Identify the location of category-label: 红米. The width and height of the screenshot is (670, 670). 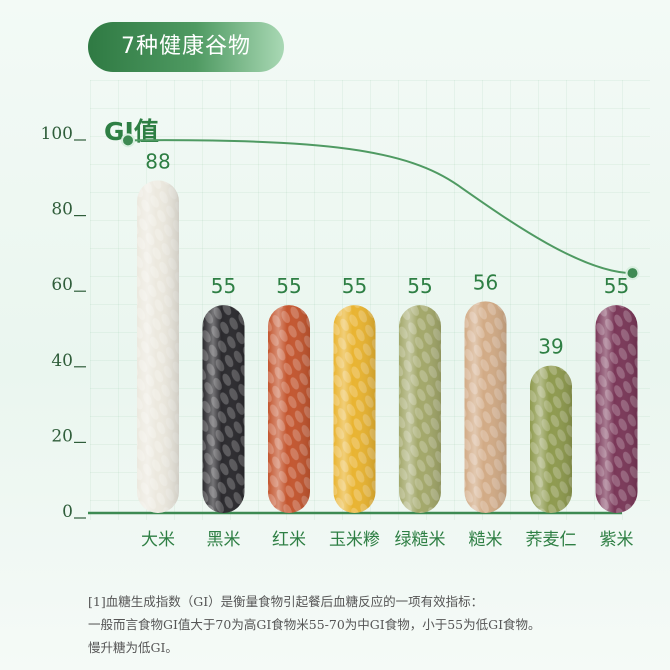
(289, 540).